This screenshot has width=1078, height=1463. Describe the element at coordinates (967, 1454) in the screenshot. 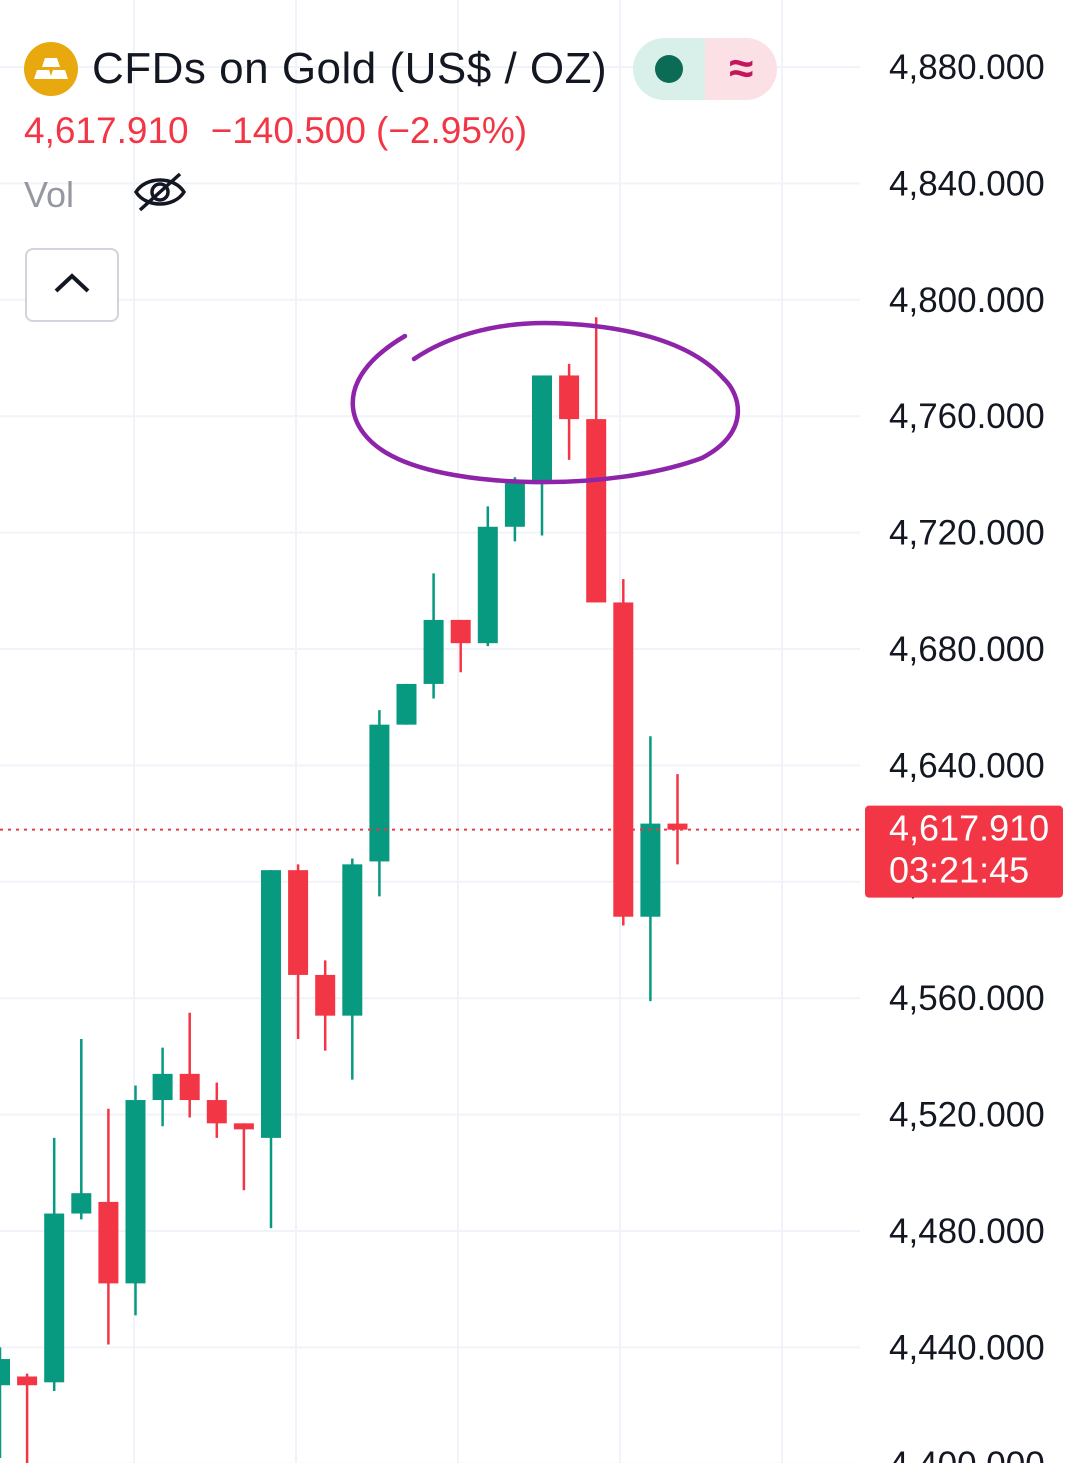

I see `price-axis-label: 4,400.000` at that location.